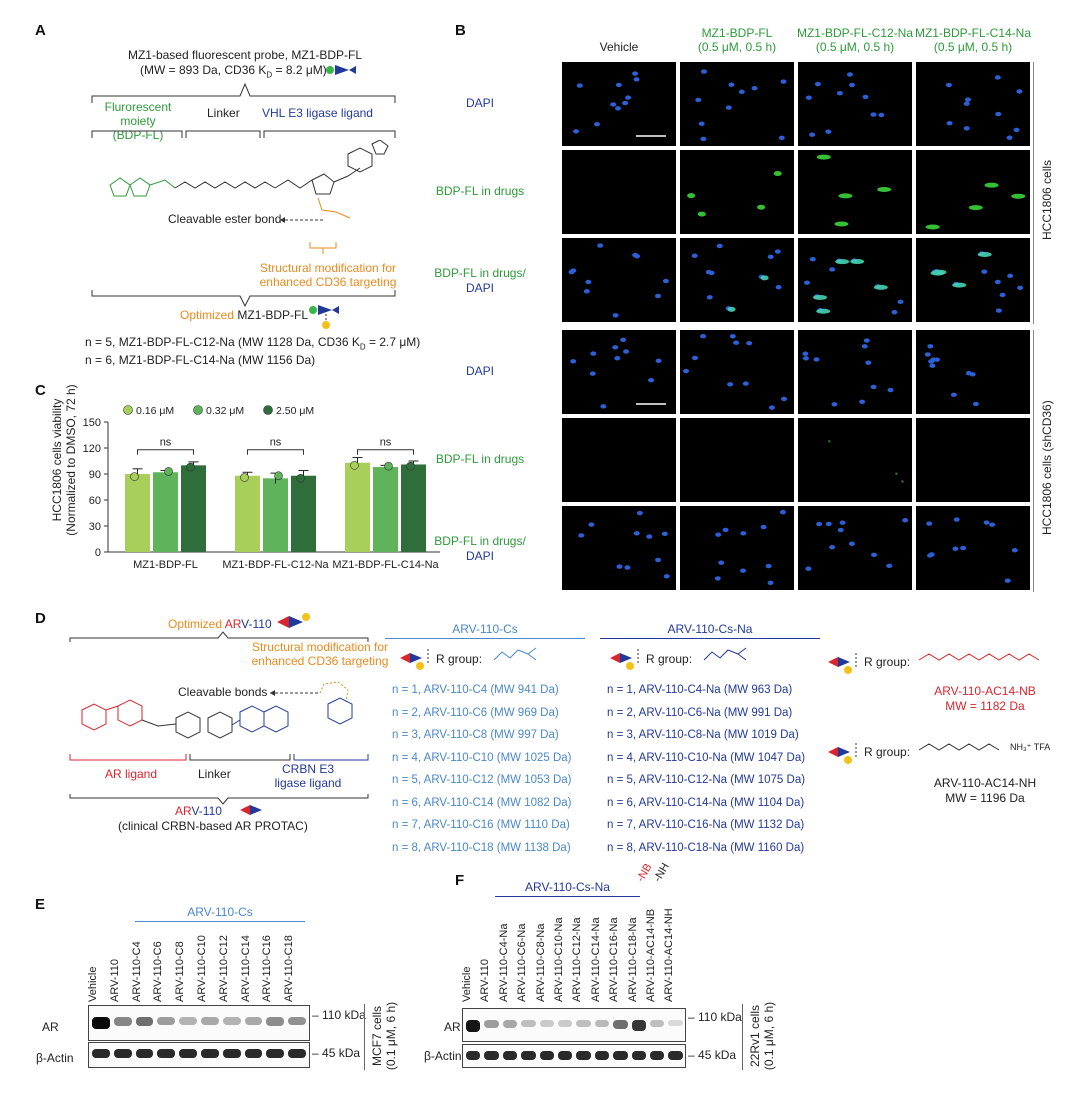  What do you see at coordinates (243, 299) in the screenshot?
I see `bottom-brace` at bounding box center [243, 299].